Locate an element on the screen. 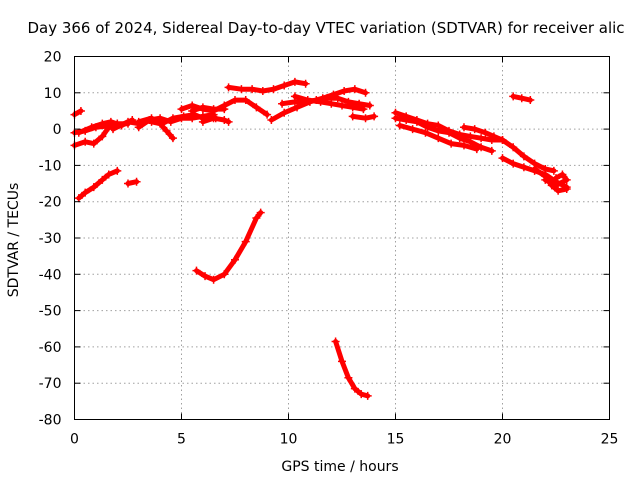 The image size is (640, 480). y-axis-label: SDTVAR / TECUs is located at coordinates (14, 240).